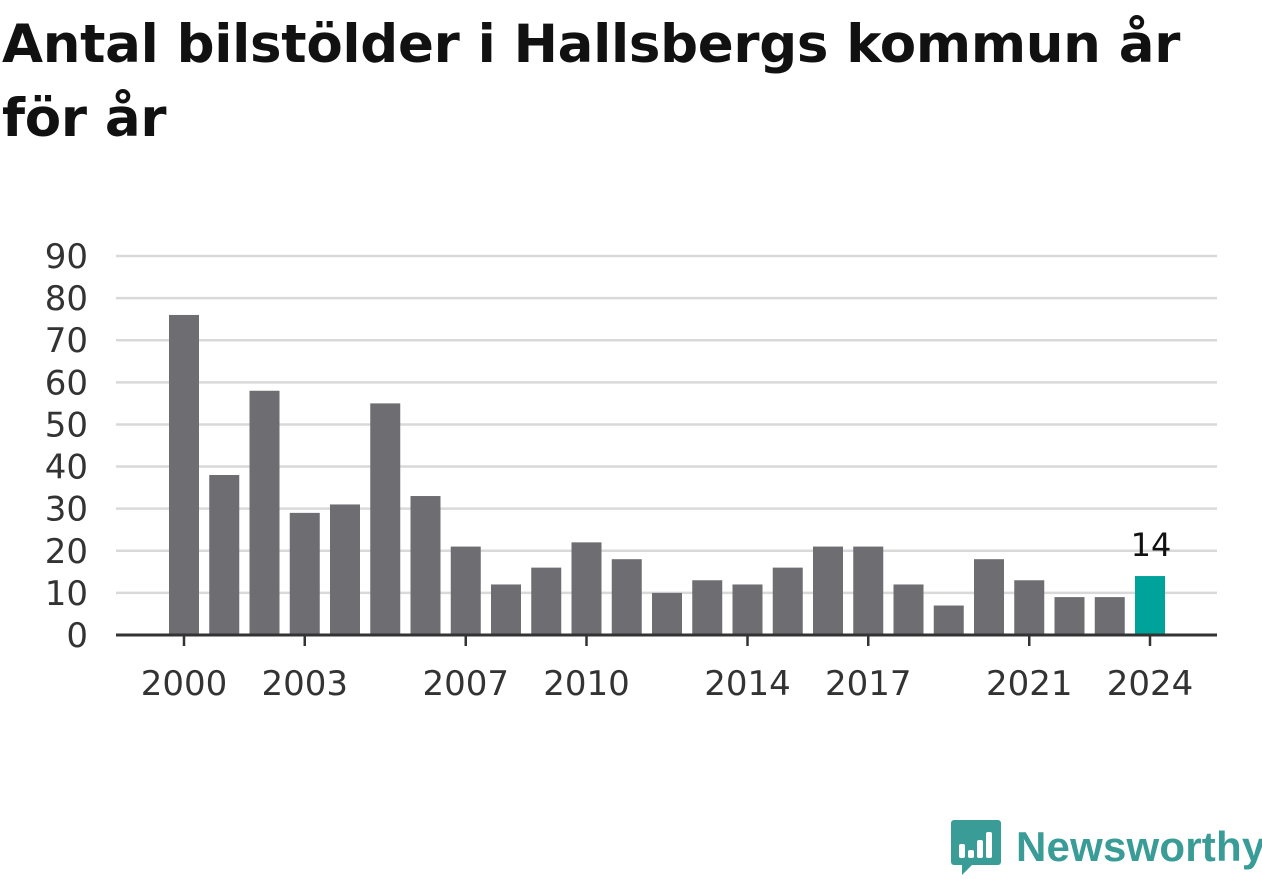 This screenshot has height=879, width=1262. What do you see at coordinates (948, 620) in the screenshot?
I see `bar-2019` at bounding box center [948, 620].